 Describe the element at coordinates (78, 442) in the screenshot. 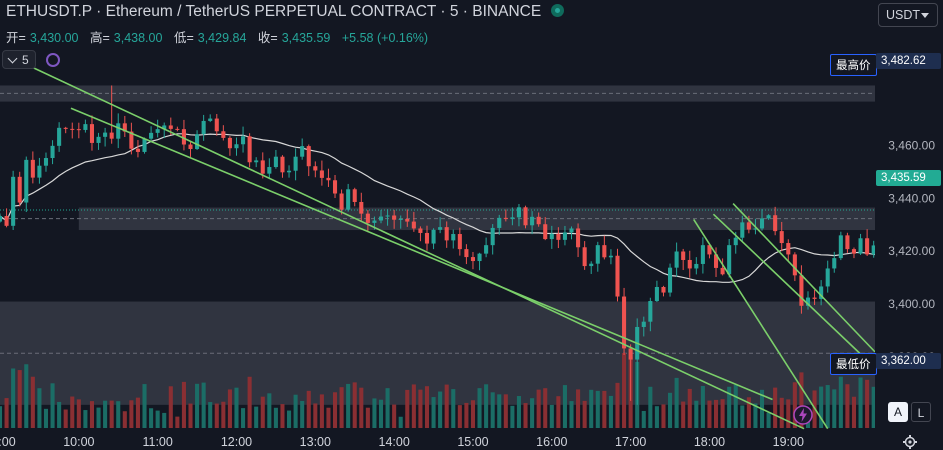

I see `time-tick-label: 10:00` at that location.